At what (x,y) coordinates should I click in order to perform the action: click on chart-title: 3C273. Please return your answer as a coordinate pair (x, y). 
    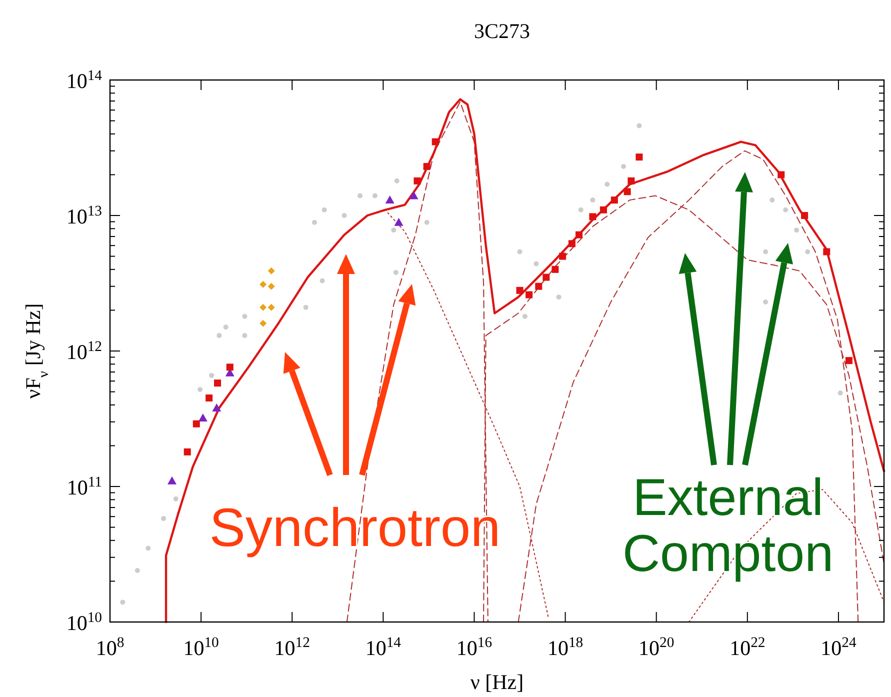
    Looking at the image, I should click on (502, 31).